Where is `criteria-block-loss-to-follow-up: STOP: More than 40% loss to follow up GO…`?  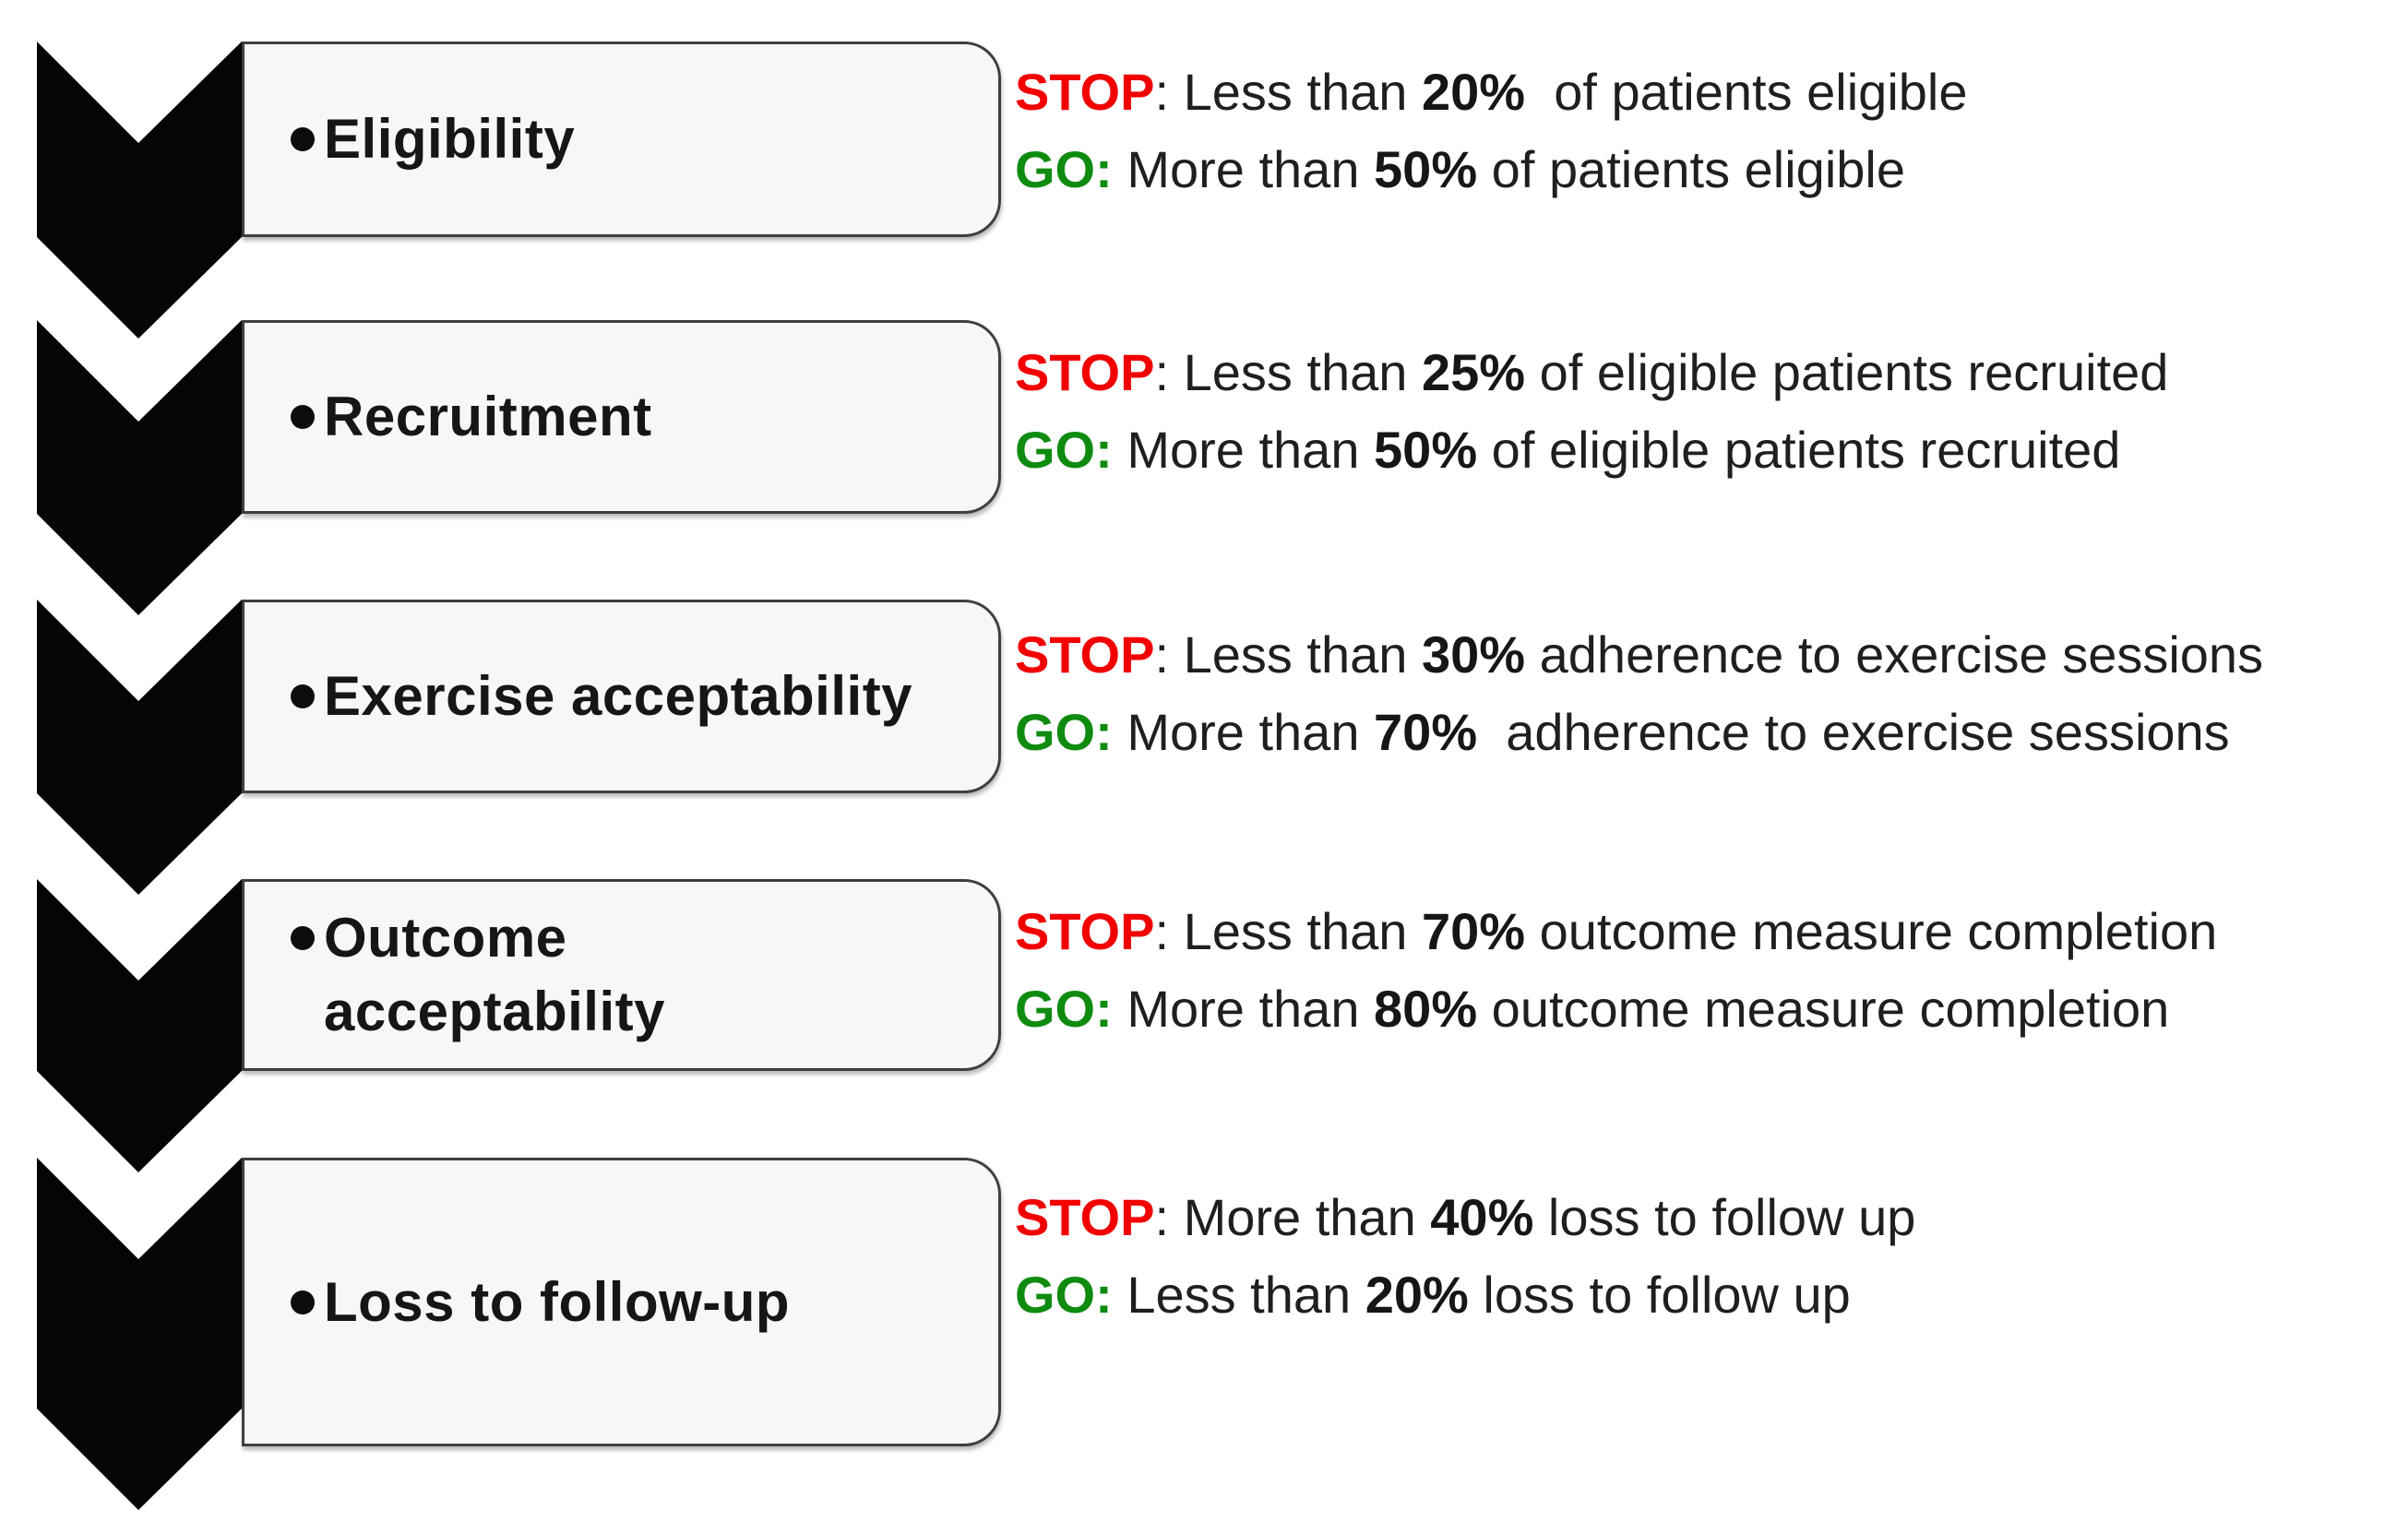
criteria-block-loss-to-follow-up: STOP: More than 40% loss to follow up GO… is located at coordinates (1465, 1256).